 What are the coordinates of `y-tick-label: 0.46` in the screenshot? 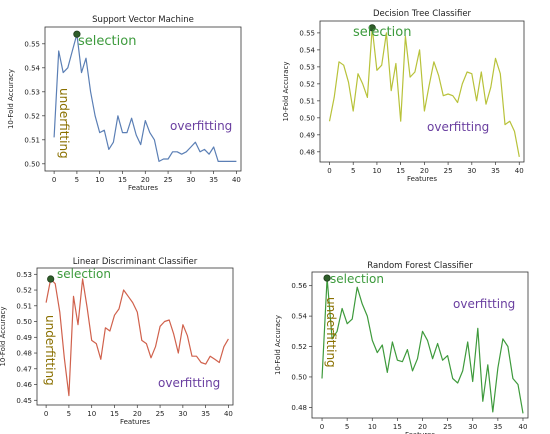 It's located at (24, 385).